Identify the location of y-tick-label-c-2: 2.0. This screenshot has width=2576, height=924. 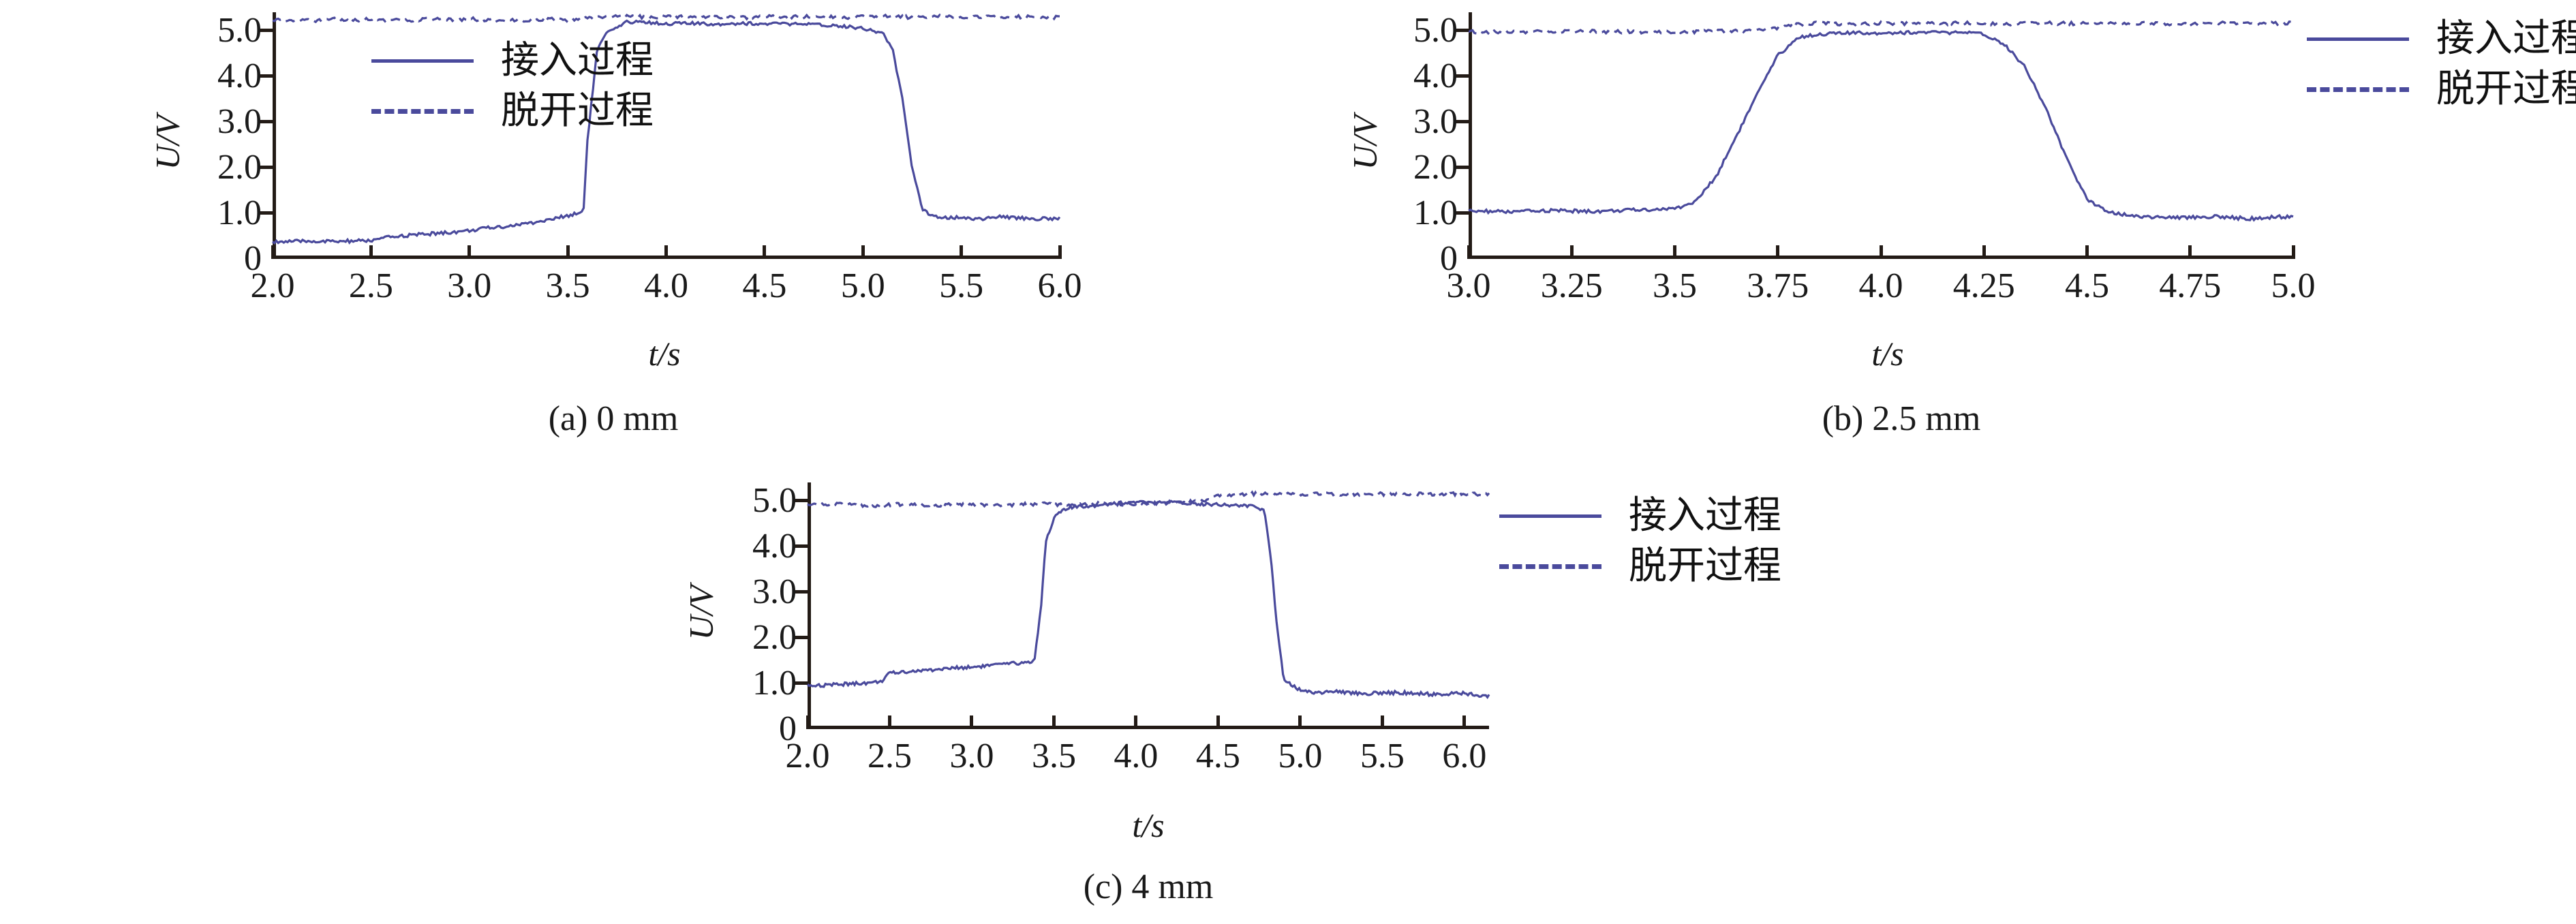
(774, 637).